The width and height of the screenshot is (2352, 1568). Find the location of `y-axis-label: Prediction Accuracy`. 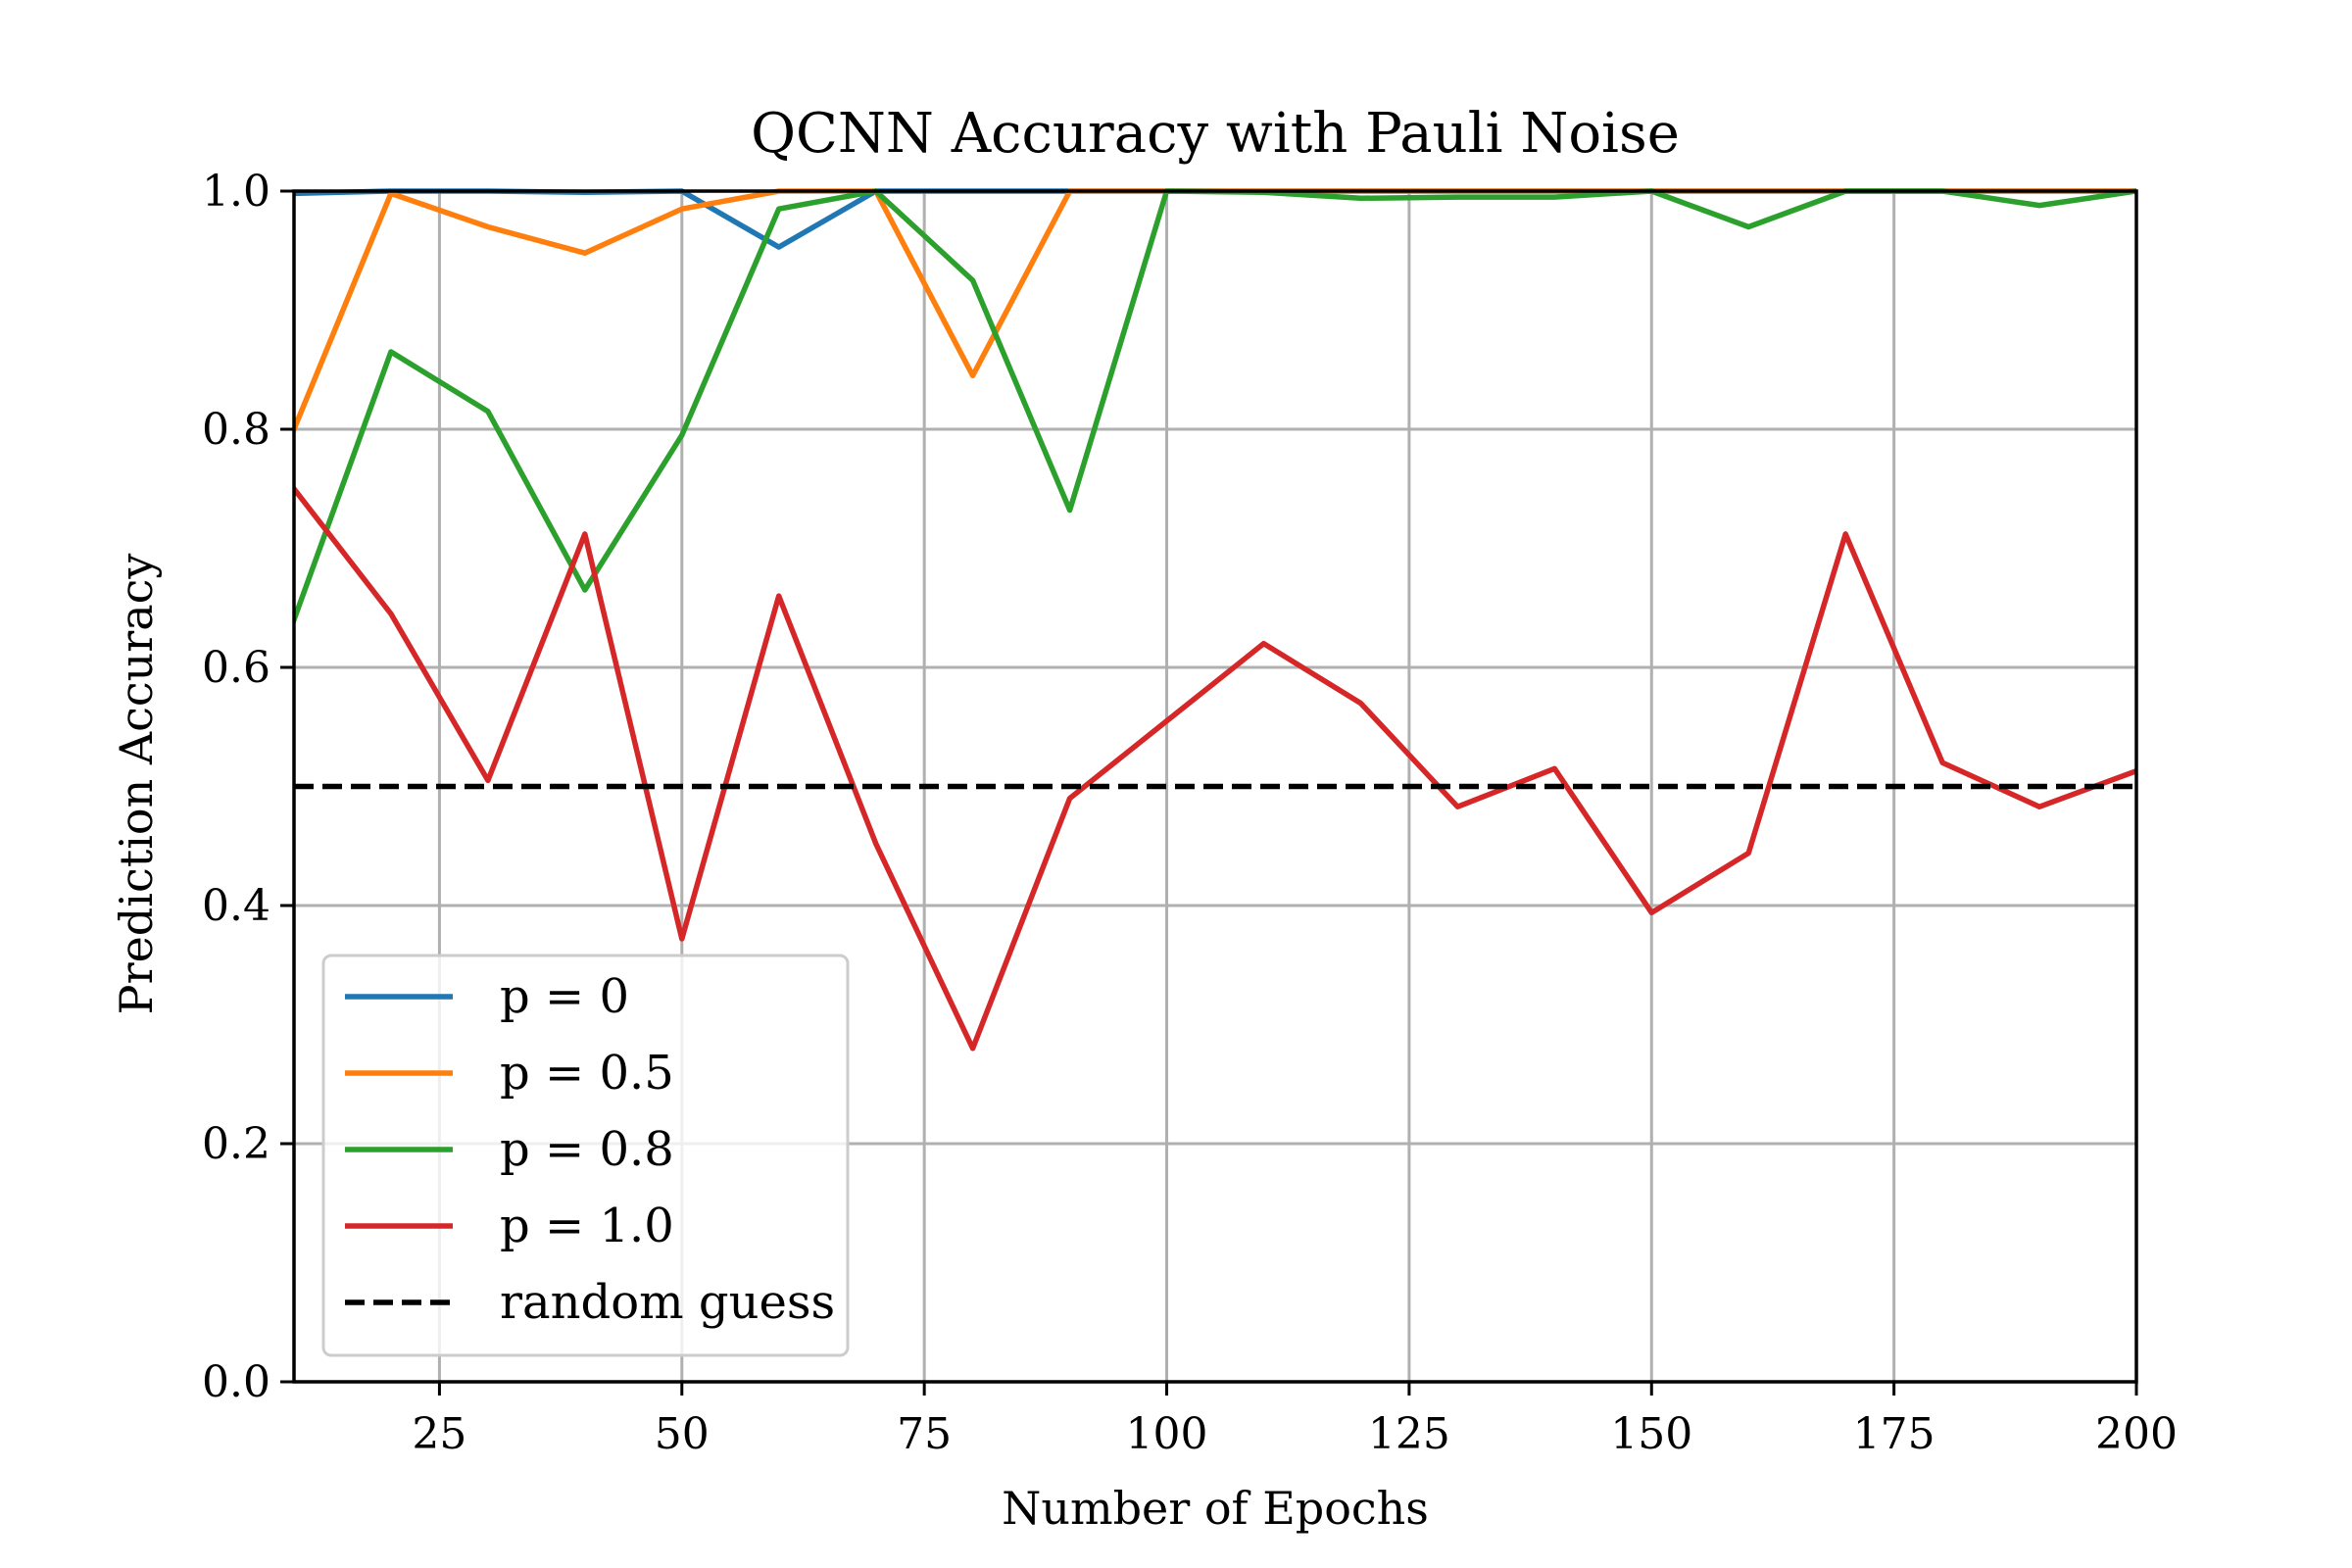

y-axis-label: Prediction Accuracy is located at coordinates (136, 784).